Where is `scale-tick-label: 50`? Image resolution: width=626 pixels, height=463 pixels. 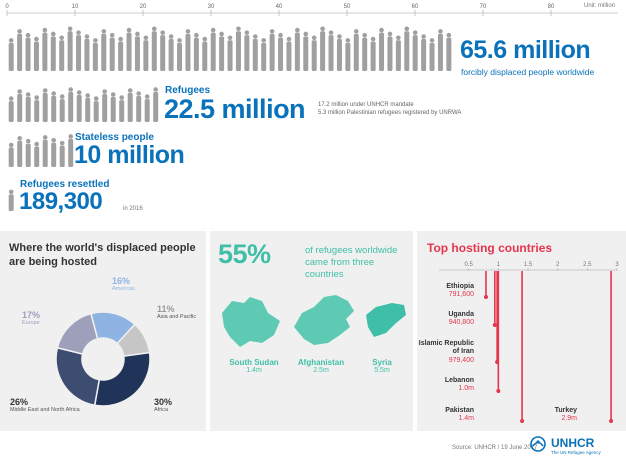
scale-tick-label: 50 is located at coordinates (347, 7).